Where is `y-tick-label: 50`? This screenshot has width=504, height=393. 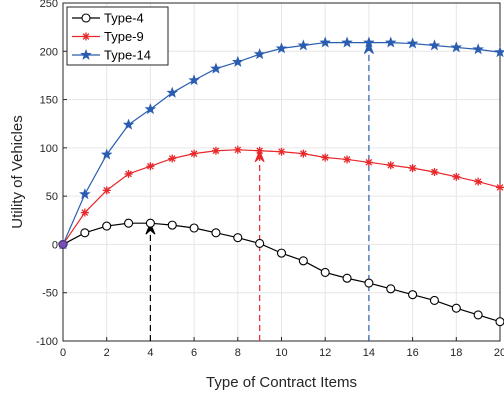 y-tick-label: 50 is located at coordinates (52, 197).